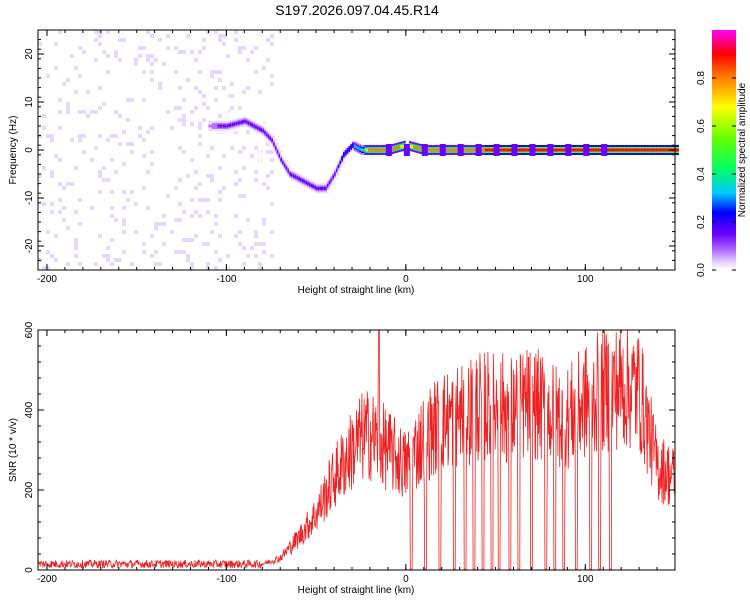 This screenshot has width=750, height=600. I want to click on snr-x-tick-label: -200, so click(47, 579).